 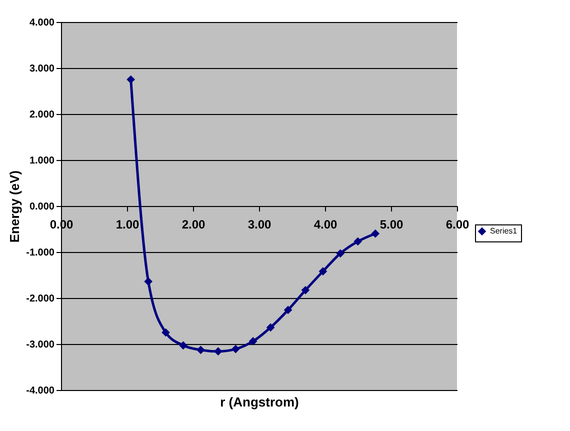 What do you see at coordinates (504, 231) in the screenshot?
I see `legend-label: Series1` at bounding box center [504, 231].